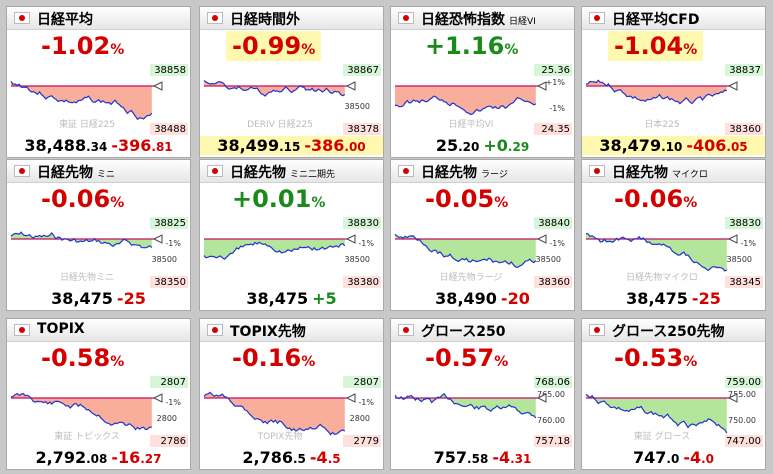 Image resolution: width=773 pixels, height=474 pixels. Describe the element at coordinates (656, 46) in the screenshot. I see `change-percent: -1.04%` at that location.